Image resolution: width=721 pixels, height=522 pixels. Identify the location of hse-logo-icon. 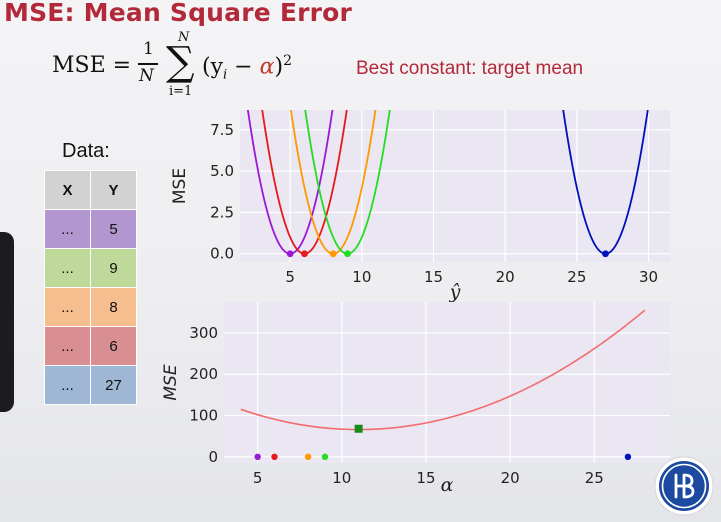
(684, 488).